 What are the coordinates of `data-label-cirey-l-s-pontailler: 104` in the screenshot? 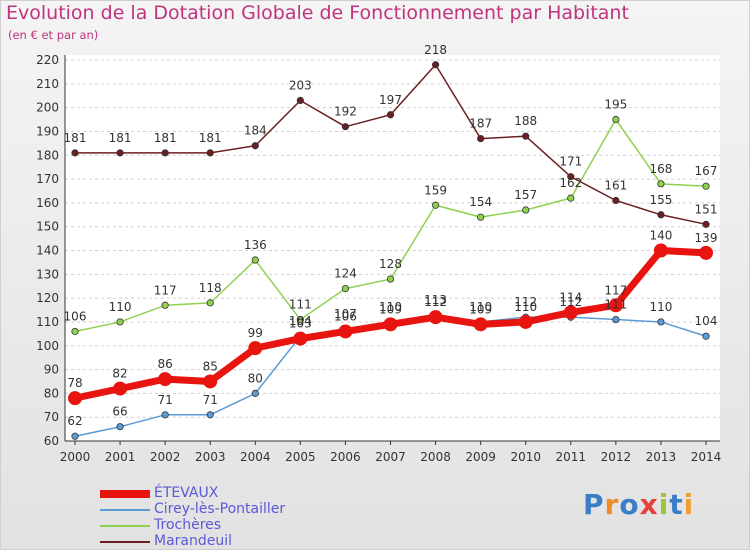 It's located at (706, 321).